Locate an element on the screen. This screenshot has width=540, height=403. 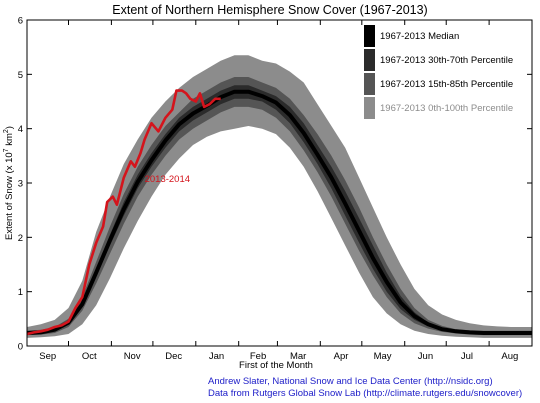
y-tick-label: 4 is located at coordinates (20, 129).